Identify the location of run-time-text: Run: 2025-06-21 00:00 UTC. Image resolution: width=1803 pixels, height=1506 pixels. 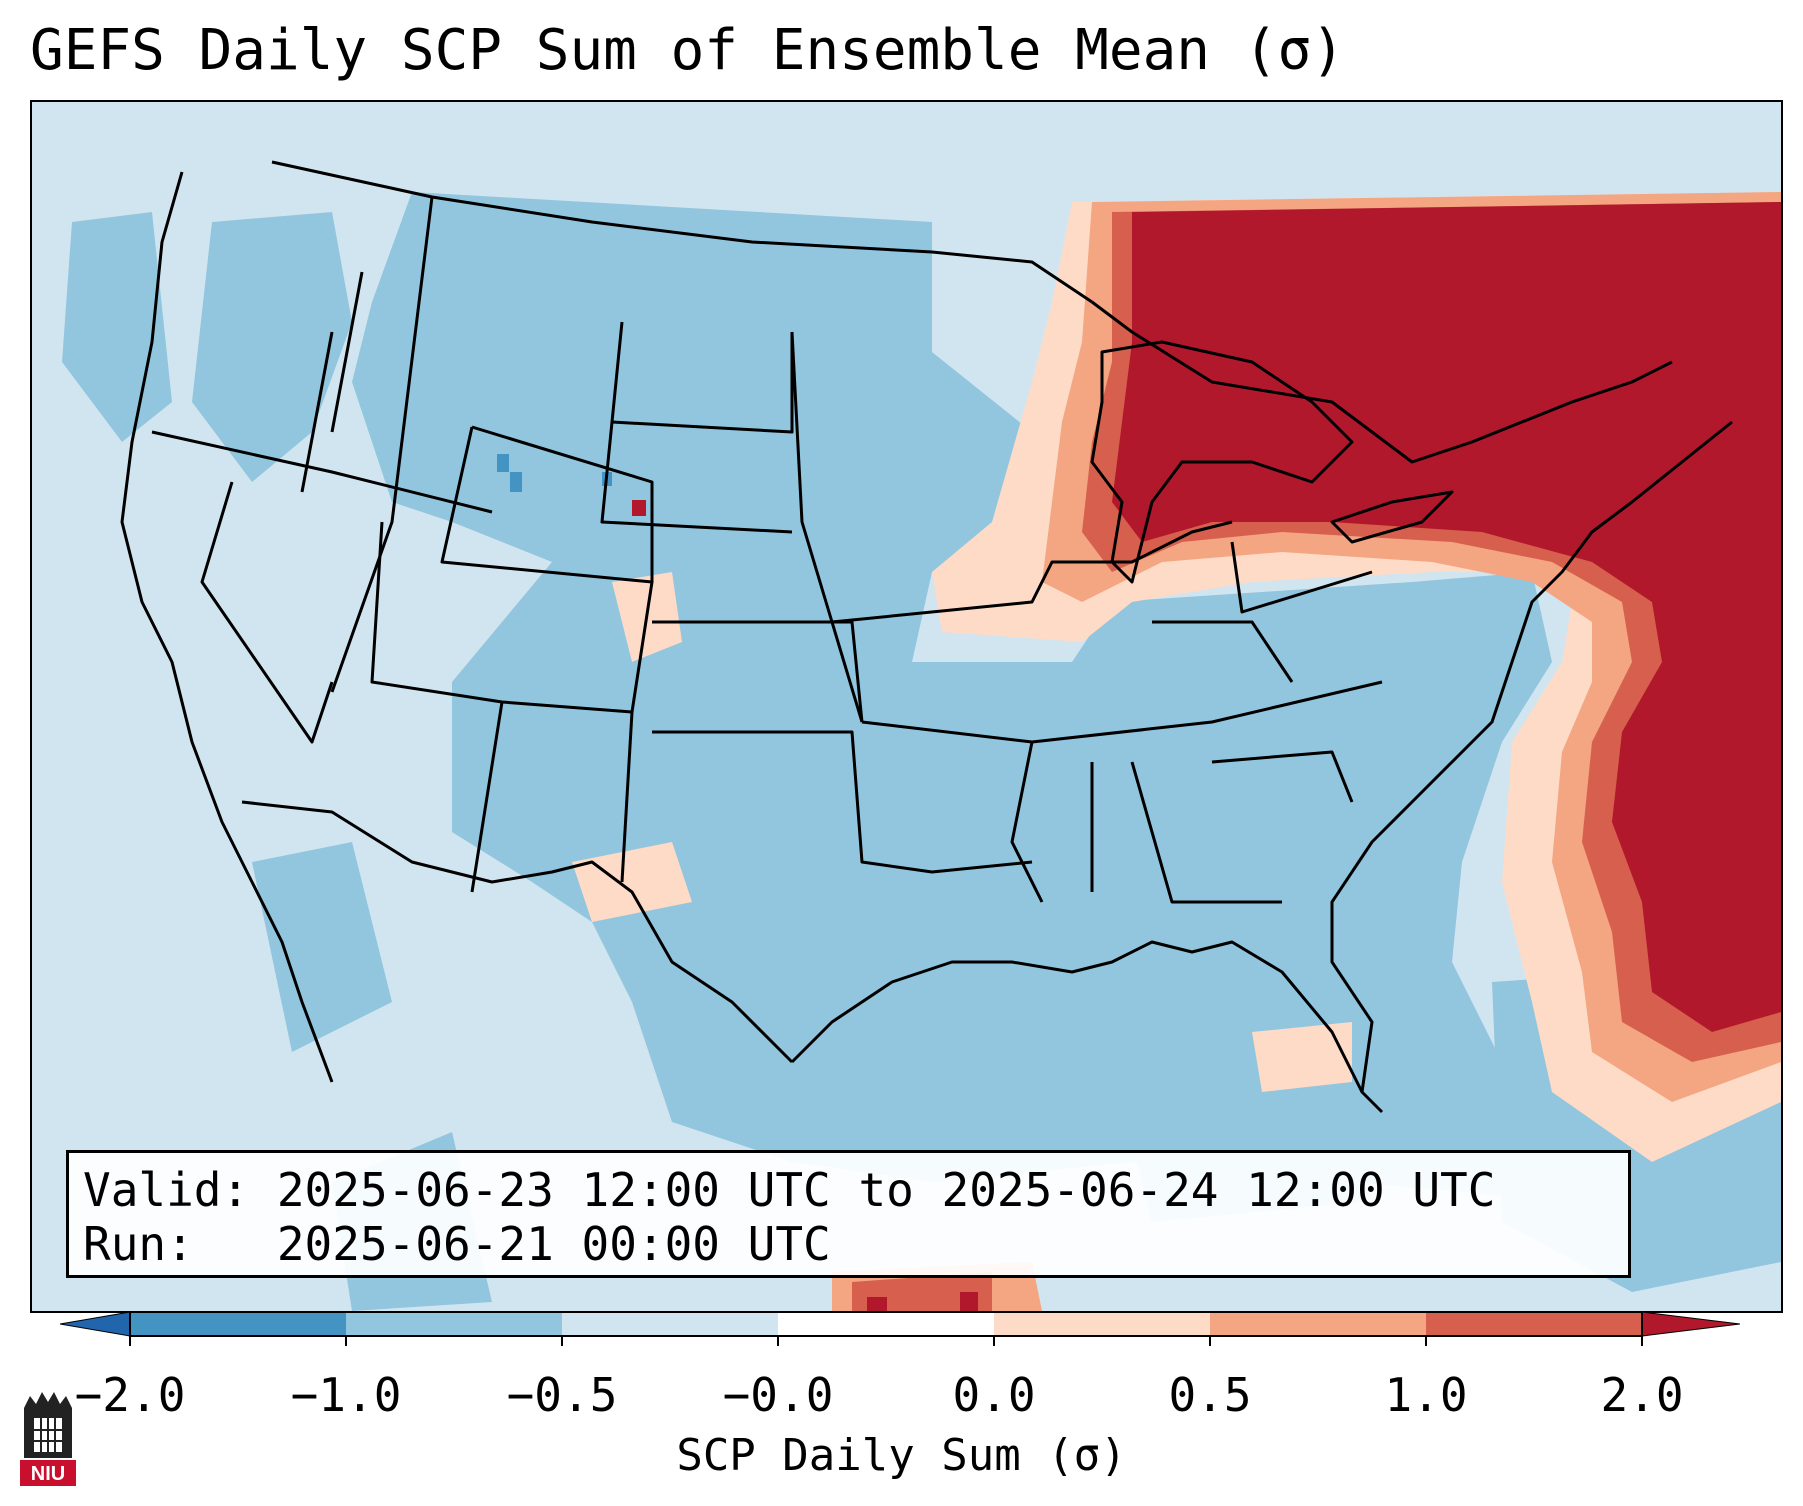
(457, 1244).